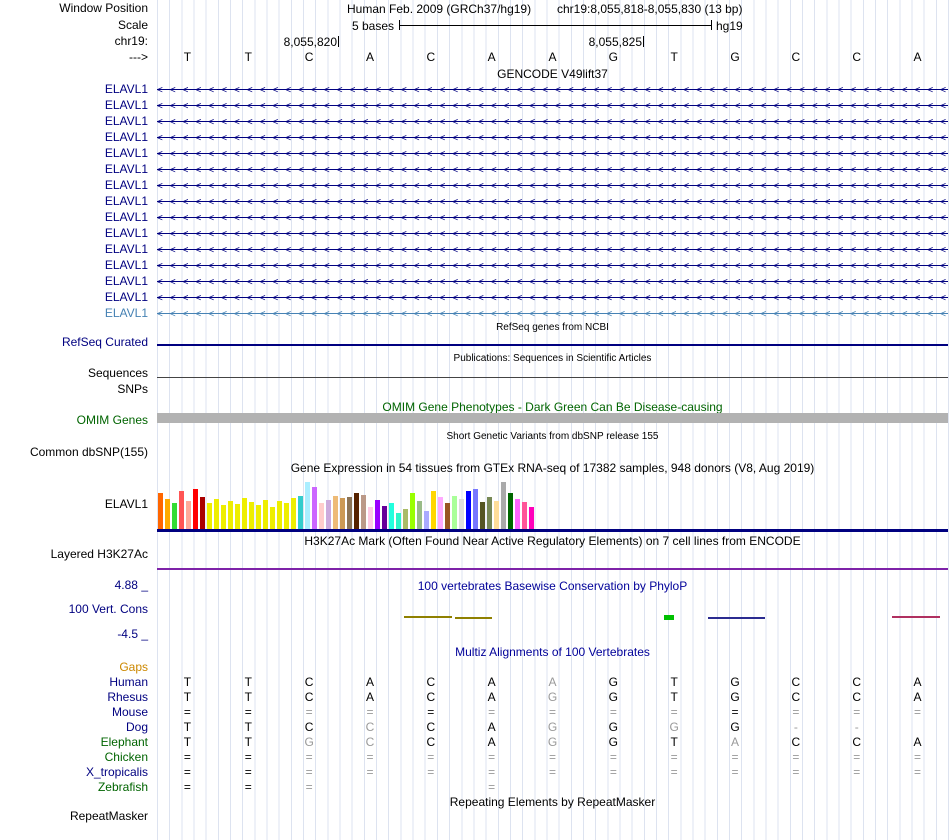  I want to click on h3k27ac-signal-line, so click(552, 569).